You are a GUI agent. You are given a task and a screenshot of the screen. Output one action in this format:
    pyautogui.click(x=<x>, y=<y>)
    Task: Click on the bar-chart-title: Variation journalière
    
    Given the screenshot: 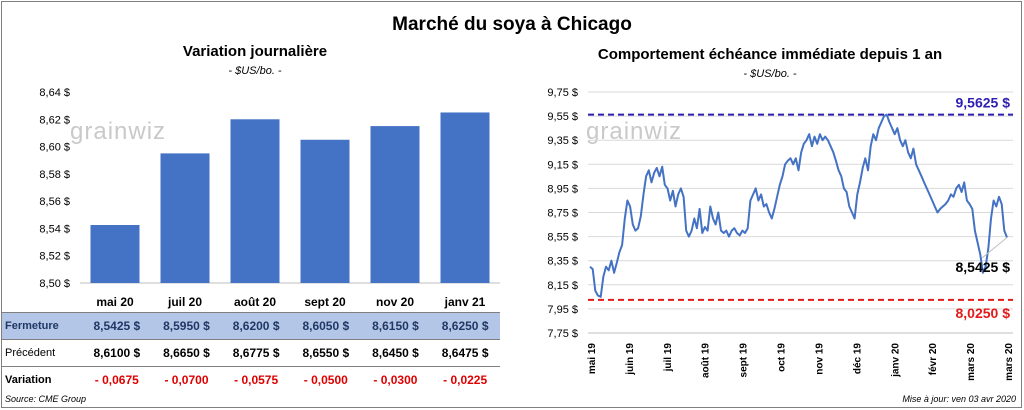 What is the action you would take?
    pyautogui.click(x=255, y=51)
    